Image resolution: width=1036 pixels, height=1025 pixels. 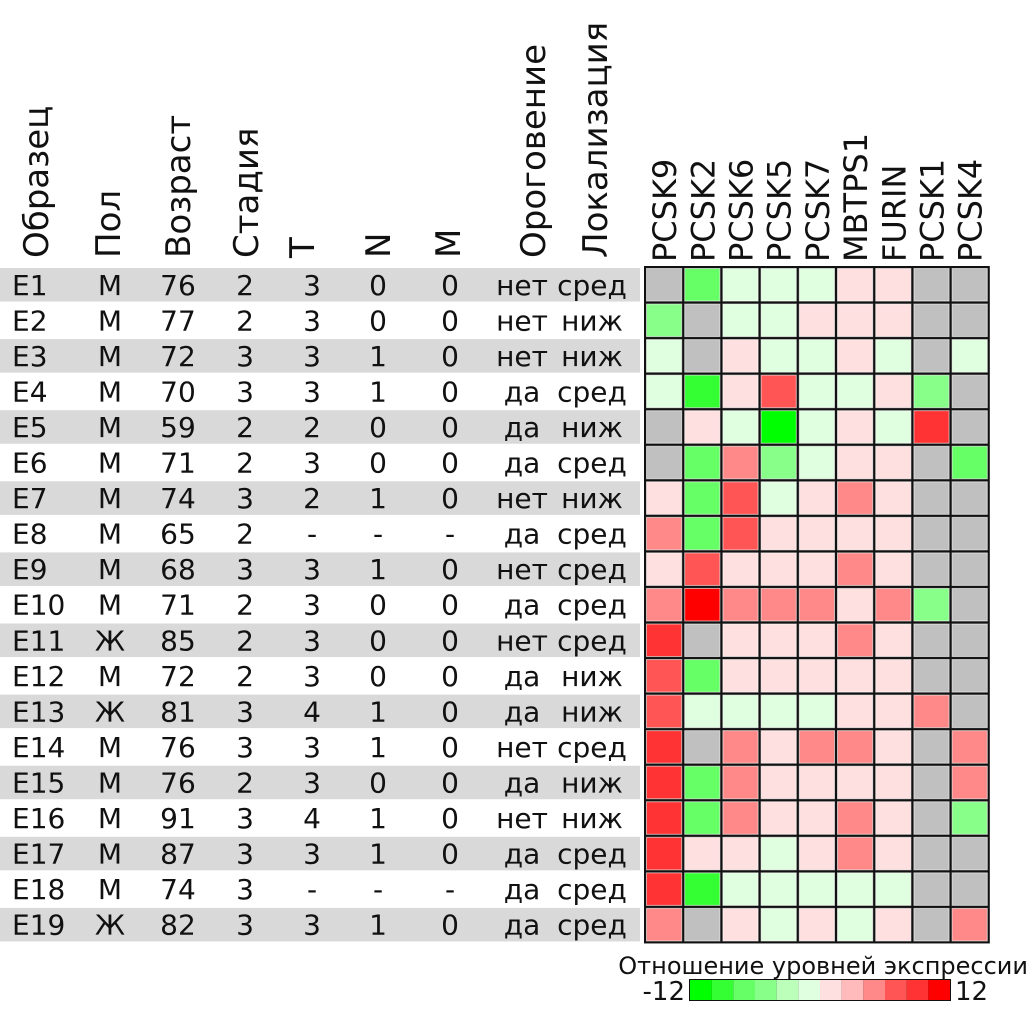 What do you see at coordinates (38, 676) in the screenshot?
I see `sample-id: E12` at bounding box center [38, 676].